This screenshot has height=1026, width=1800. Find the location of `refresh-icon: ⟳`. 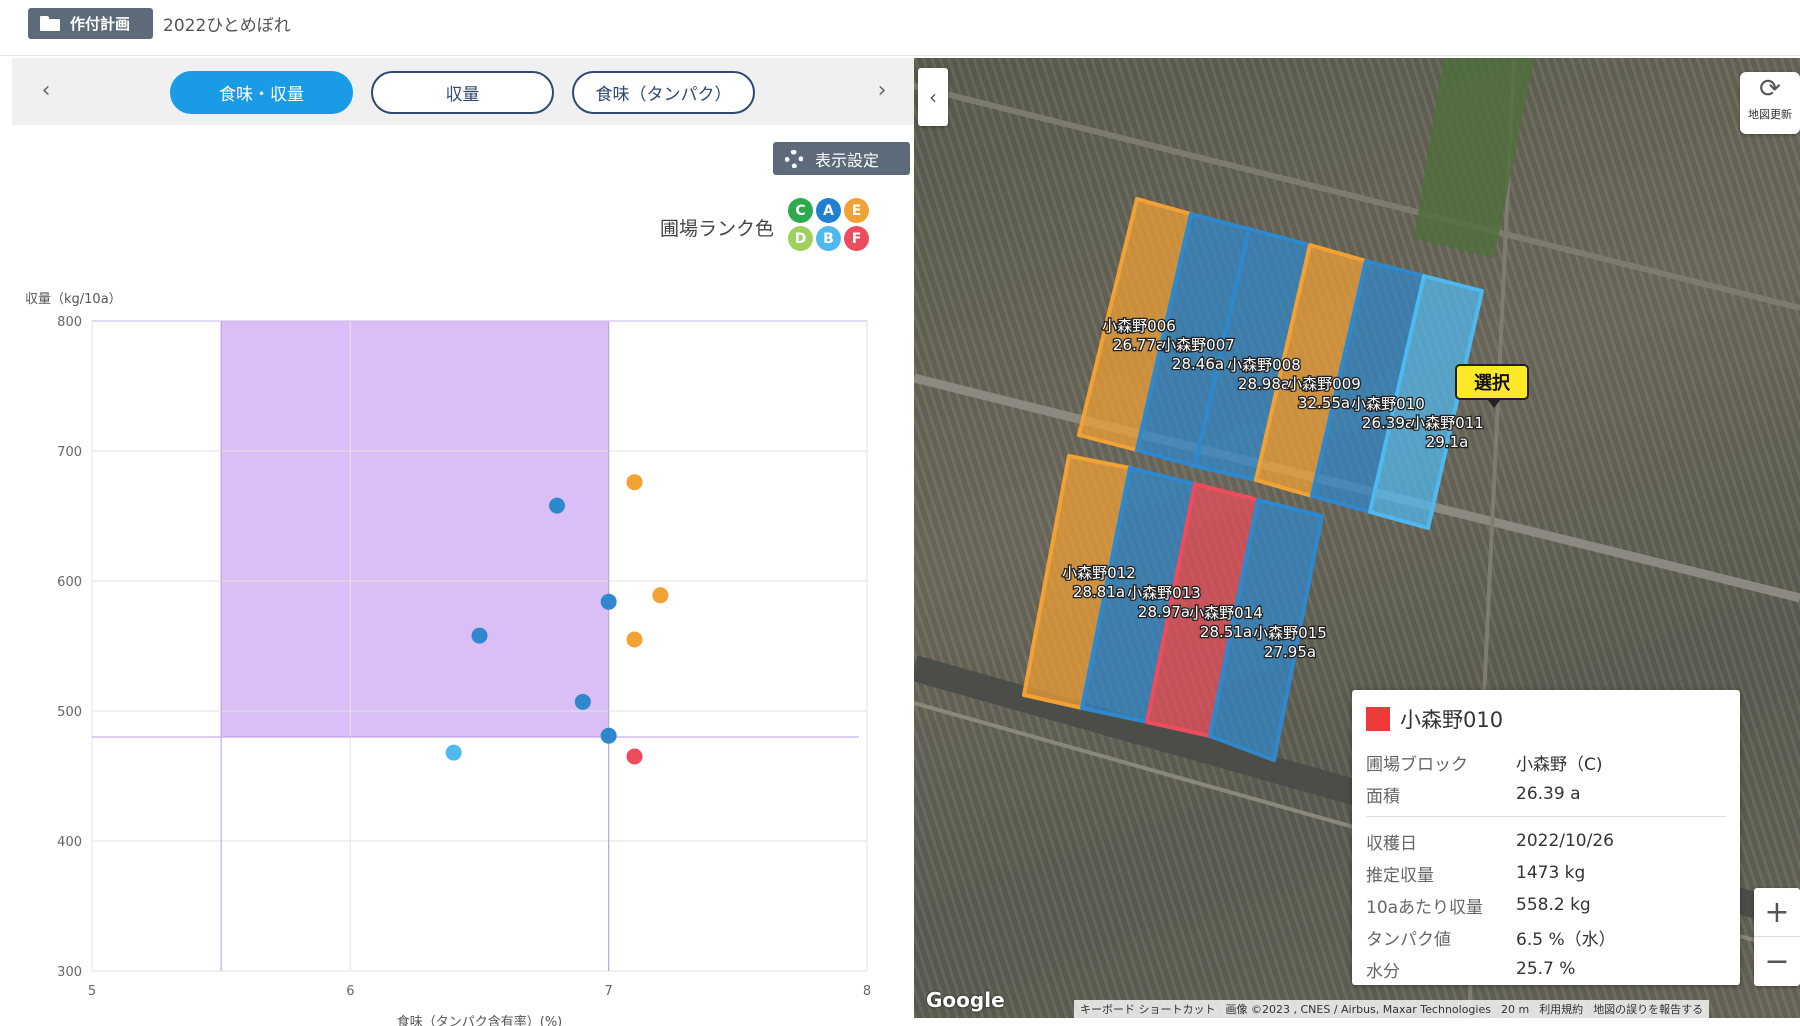

refresh-icon: ⟳ is located at coordinates (1770, 89).